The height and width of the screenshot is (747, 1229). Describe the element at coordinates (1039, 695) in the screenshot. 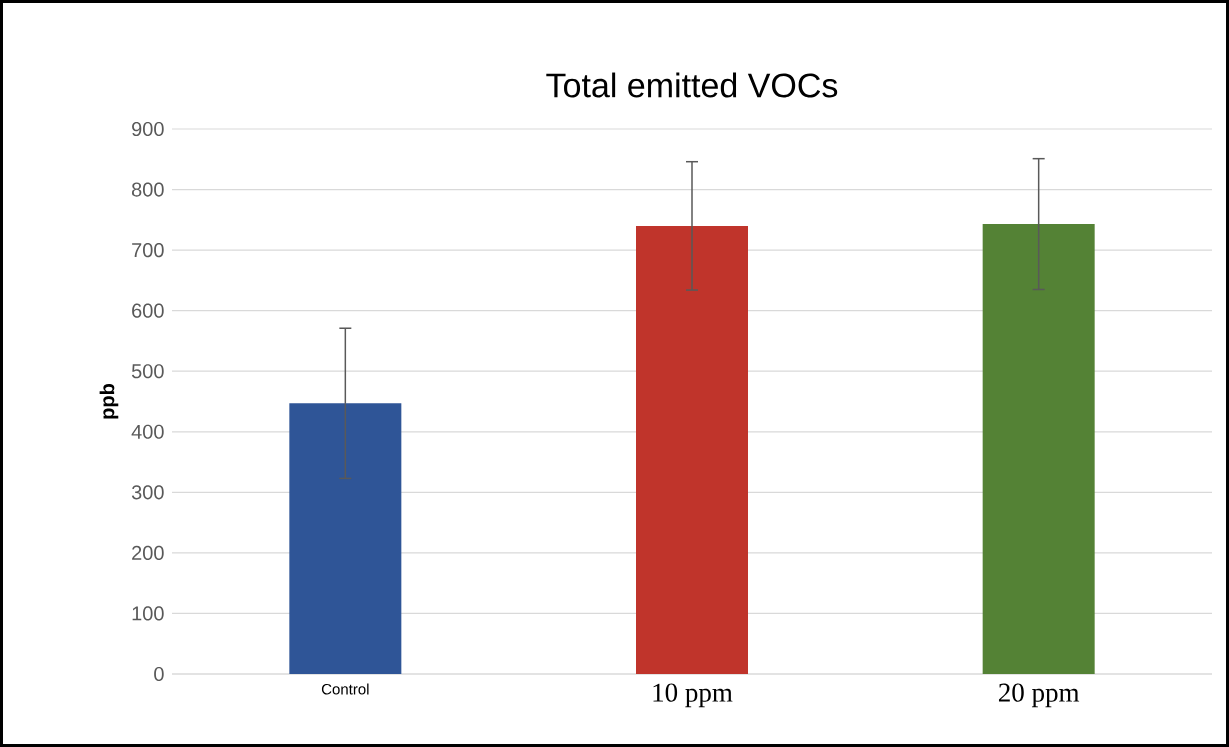

I see `x-tick-label: 20 ppm` at that location.